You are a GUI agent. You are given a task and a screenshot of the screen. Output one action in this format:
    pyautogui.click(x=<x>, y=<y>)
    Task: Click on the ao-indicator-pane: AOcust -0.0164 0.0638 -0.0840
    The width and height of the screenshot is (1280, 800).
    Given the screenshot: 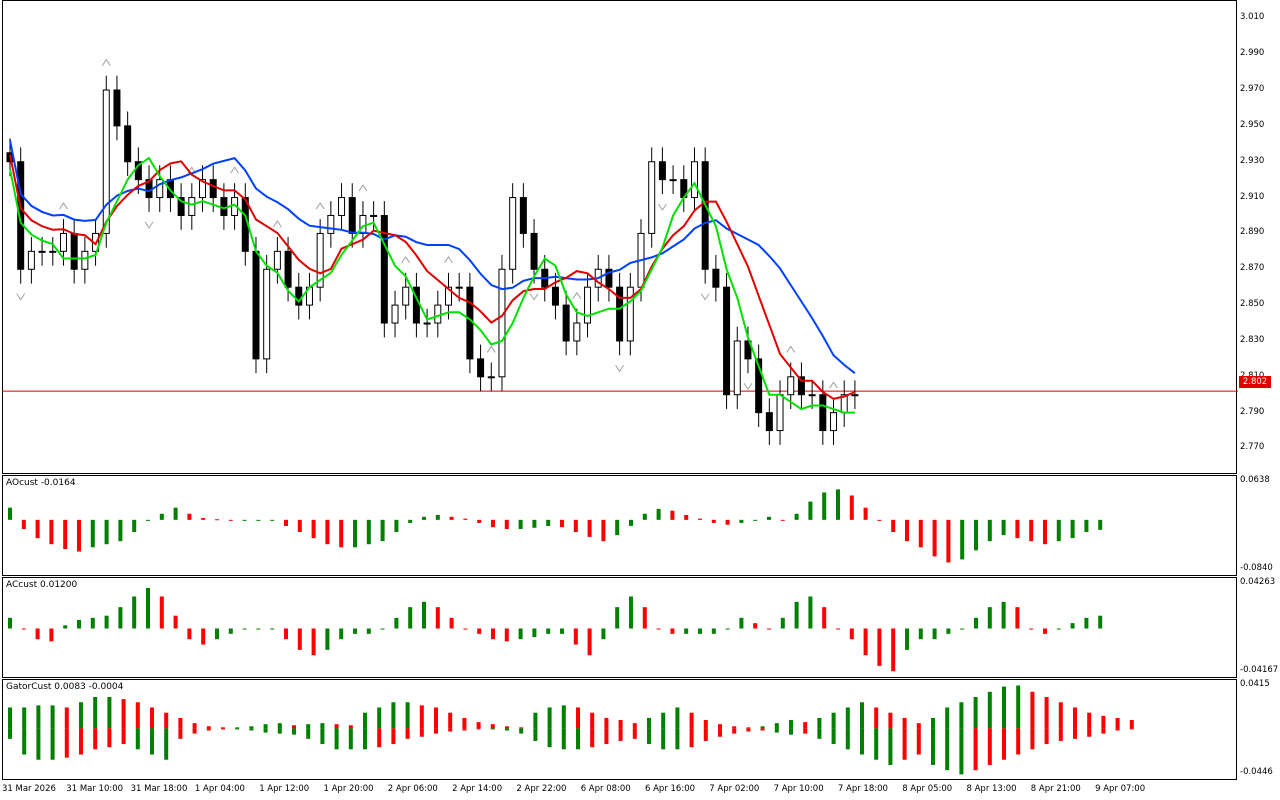 What is the action you would take?
    pyautogui.click(x=640, y=525)
    